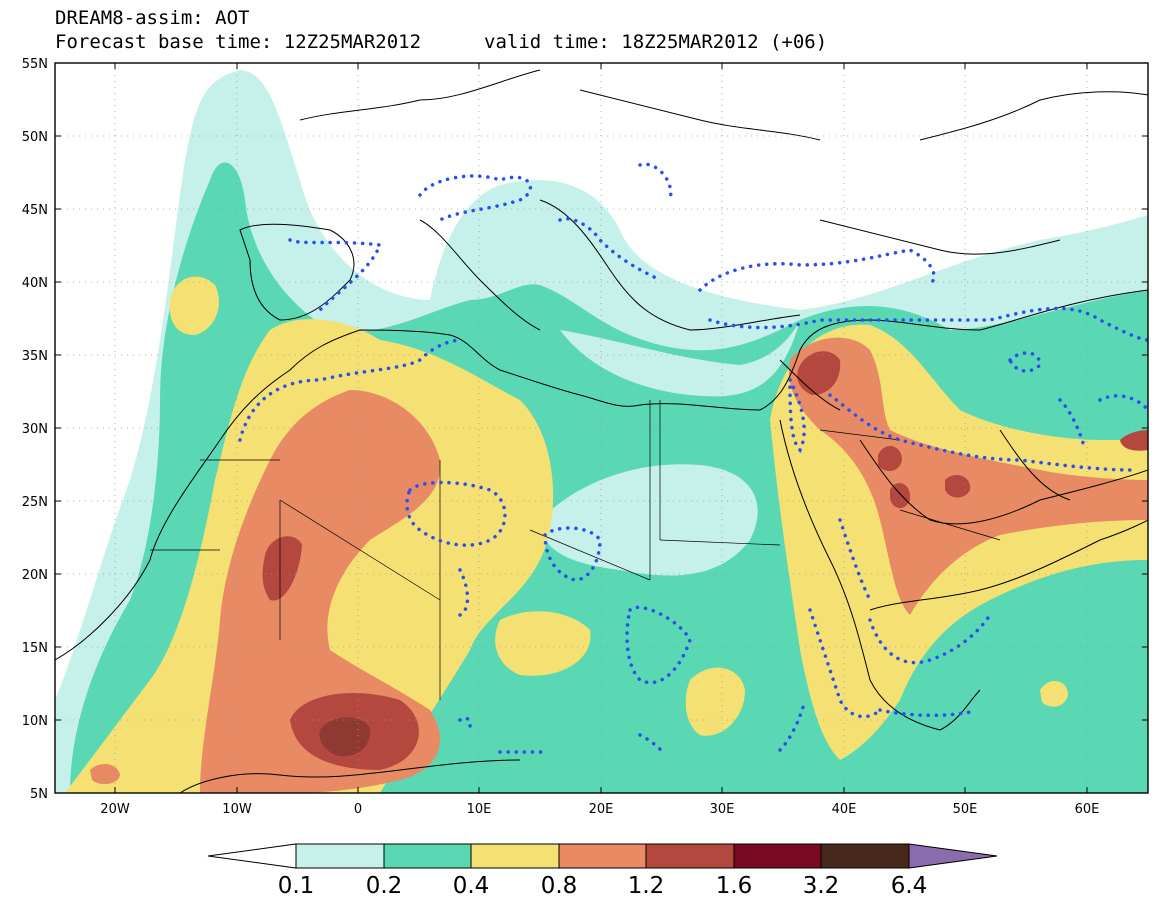 This screenshot has width=1165, height=905. I want to click on aot-level-1.2-c, so click(819, 373).